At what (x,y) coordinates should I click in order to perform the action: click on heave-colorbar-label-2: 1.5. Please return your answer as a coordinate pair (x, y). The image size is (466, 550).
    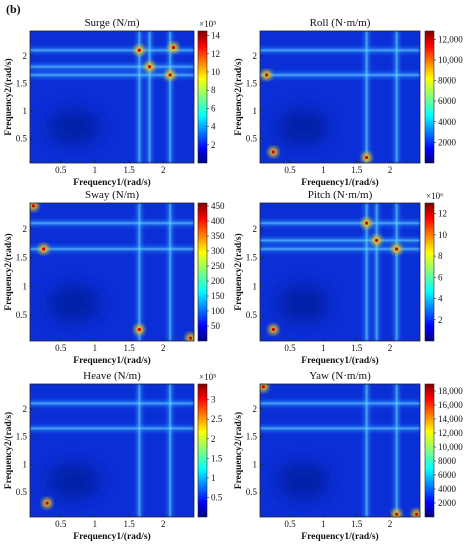
    Looking at the image, I should click on (217, 458).